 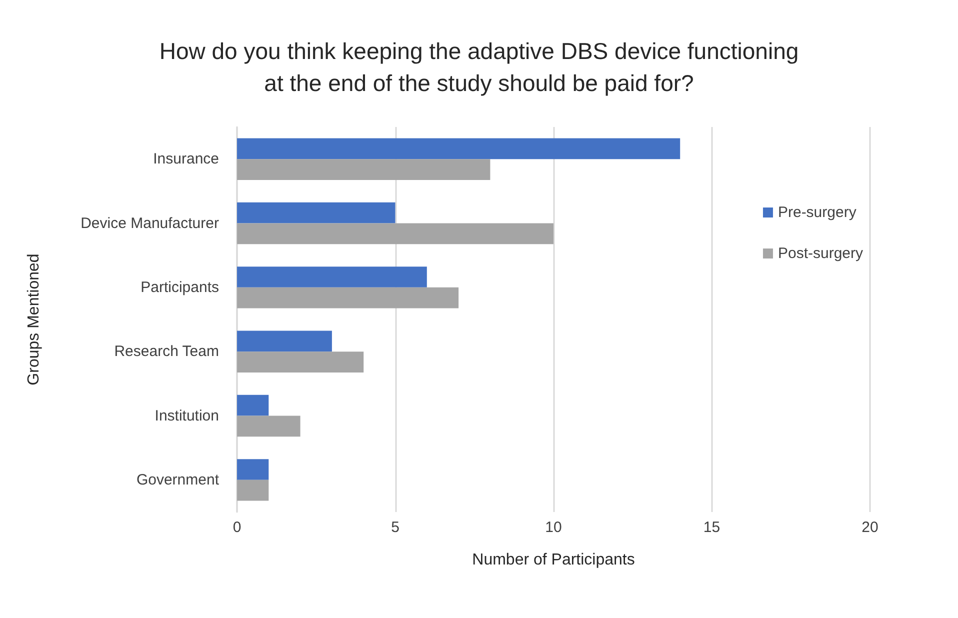 I want to click on y-tick-label: Insurance, so click(x=186, y=159).